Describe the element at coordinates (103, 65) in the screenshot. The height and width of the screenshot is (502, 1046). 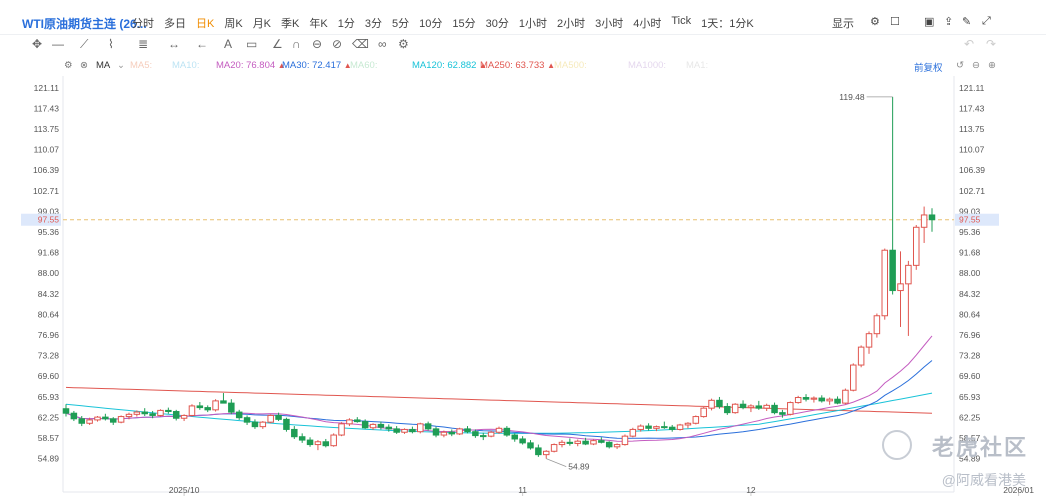
I see `ma-indicator-name: MA` at that location.